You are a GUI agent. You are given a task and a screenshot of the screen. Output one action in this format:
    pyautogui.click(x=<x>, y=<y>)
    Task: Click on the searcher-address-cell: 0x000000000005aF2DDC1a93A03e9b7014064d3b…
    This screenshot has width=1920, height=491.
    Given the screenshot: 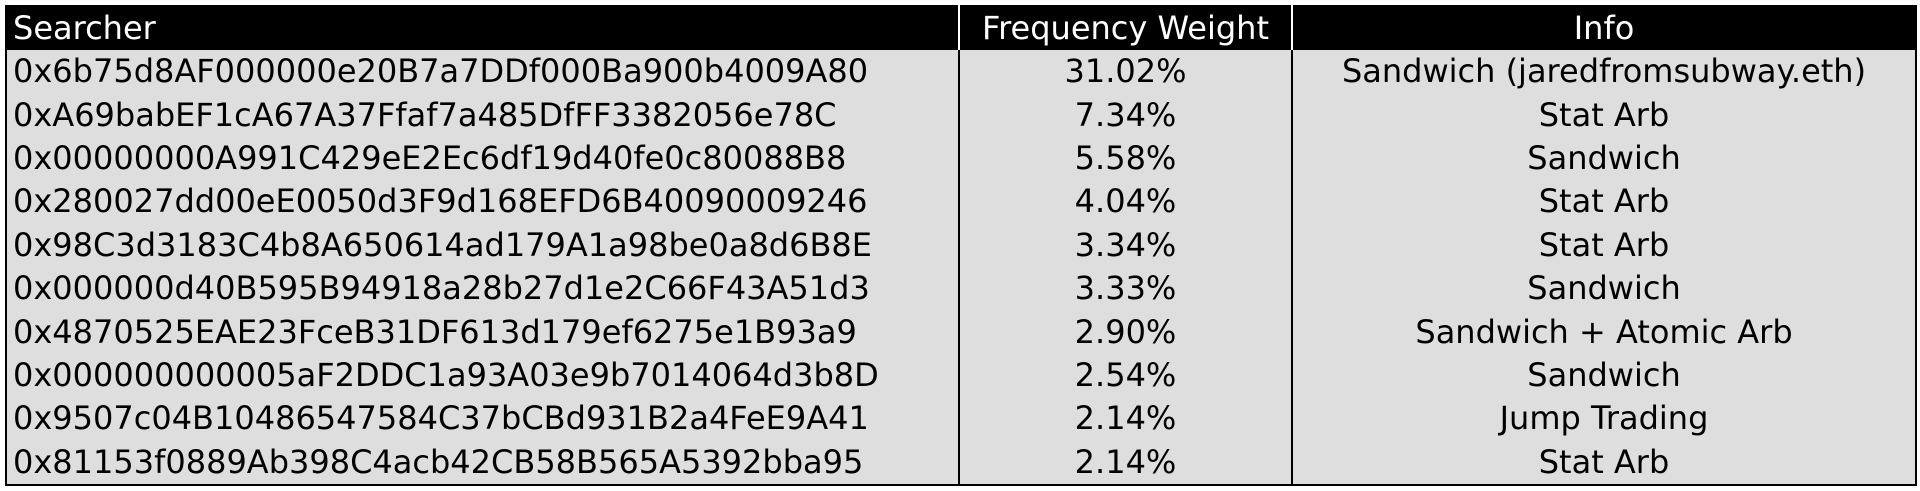 What is the action you would take?
    pyautogui.click(x=482, y=375)
    